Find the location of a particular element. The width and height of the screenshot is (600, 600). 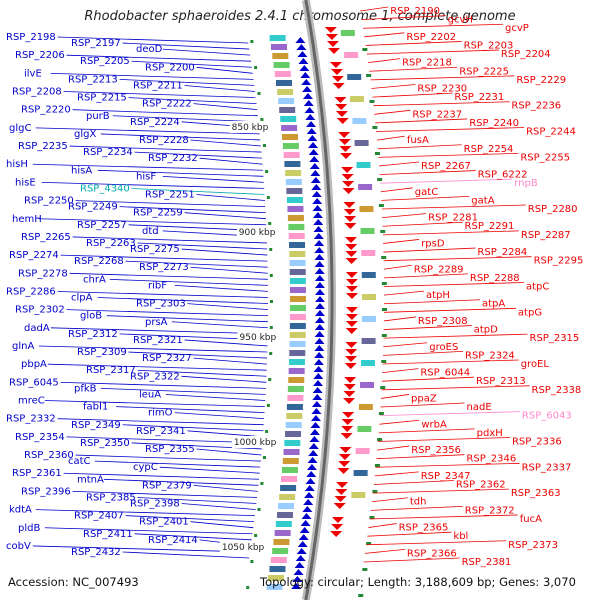

gene-label: RSP_2295 is located at coordinates (559, 261).